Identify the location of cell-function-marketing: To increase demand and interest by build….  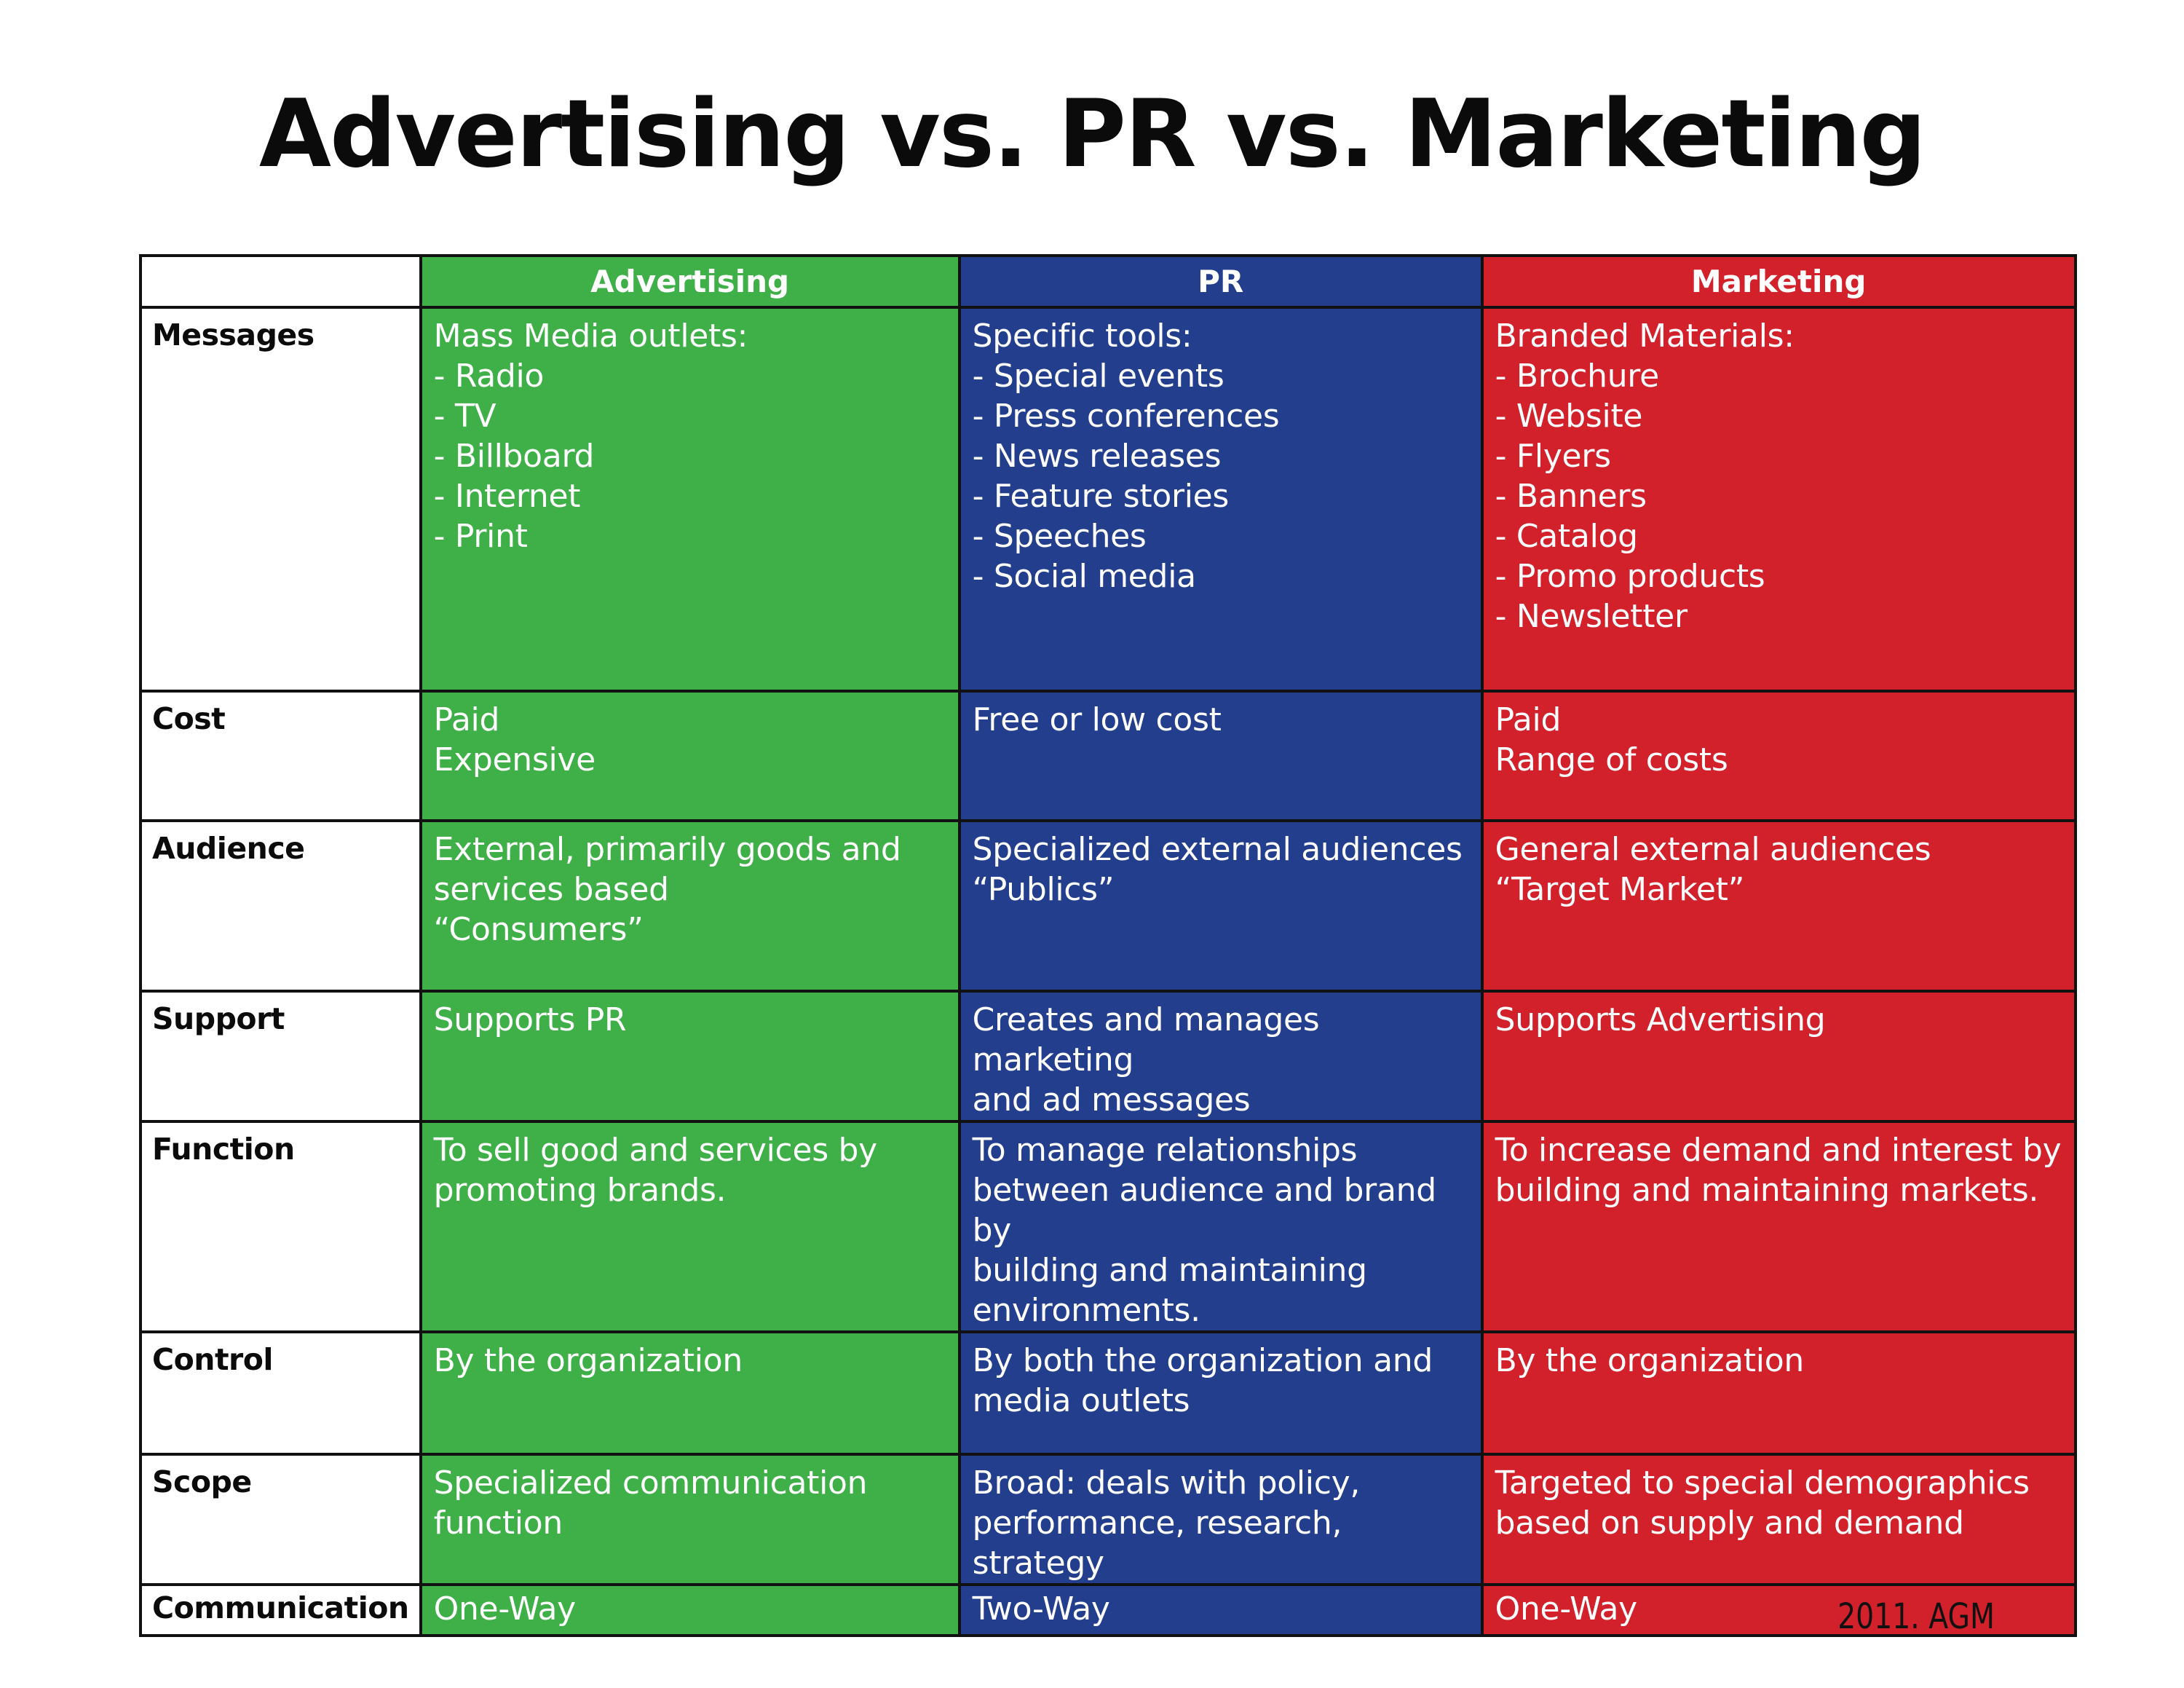
(1778, 1226).